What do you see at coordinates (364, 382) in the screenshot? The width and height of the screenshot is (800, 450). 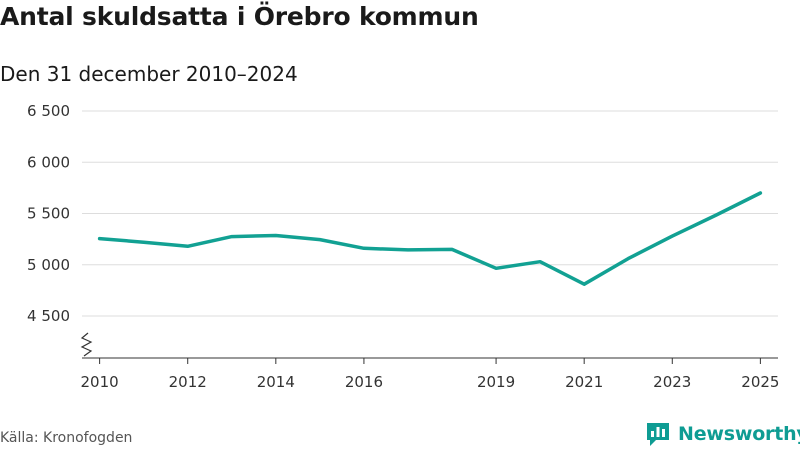 I see `x-tick-label: 2016` at bounding box center [364, 382].